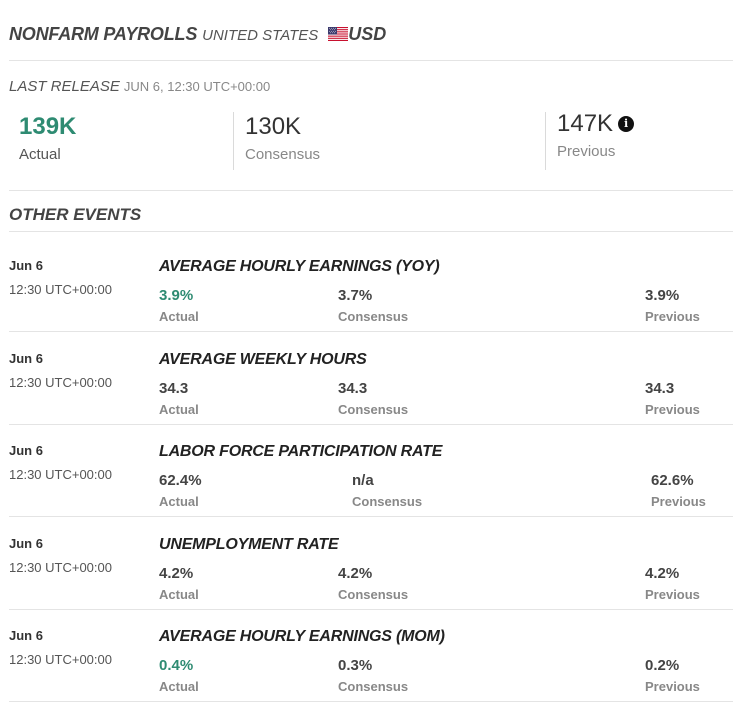  I want to click on event-previous-value: 4.2%, so click(662, 573).